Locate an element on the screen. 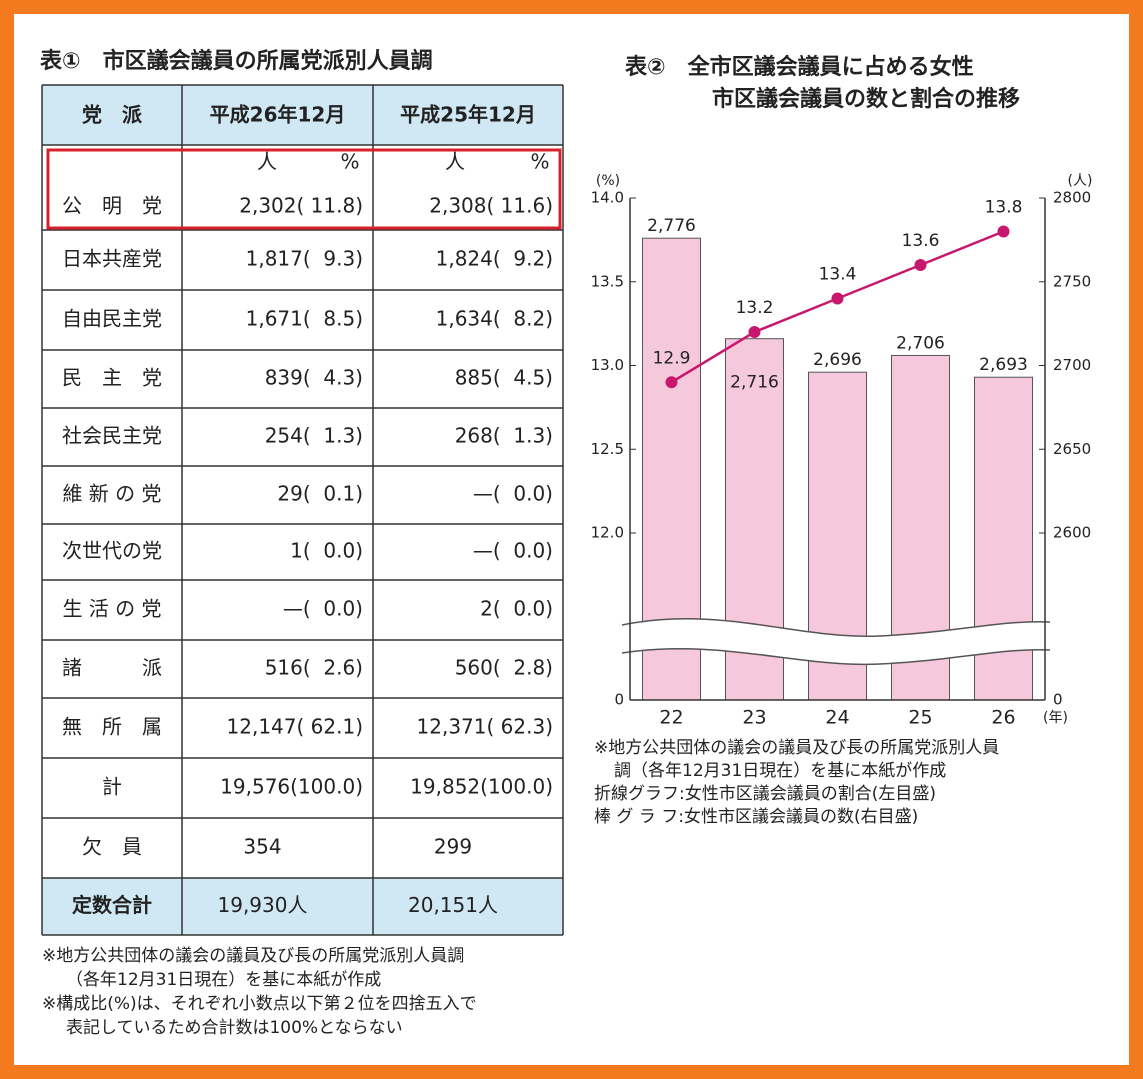 The image size is (1143, 1079). cell: 2,302( 11.8) is located at coordinates (301, 206).